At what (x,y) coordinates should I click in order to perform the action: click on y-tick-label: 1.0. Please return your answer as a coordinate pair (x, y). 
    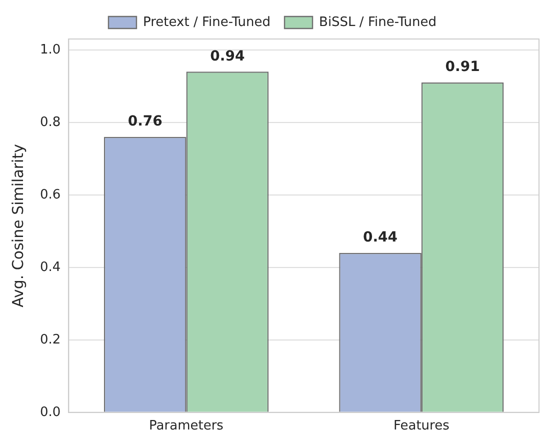
    Looking at the image, I should click on (50, 50).